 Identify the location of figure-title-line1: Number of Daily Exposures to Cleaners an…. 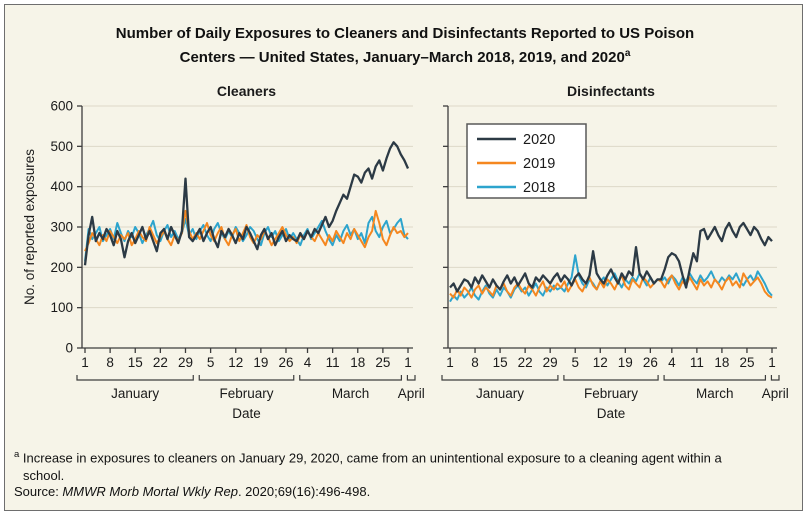
(405, 33).